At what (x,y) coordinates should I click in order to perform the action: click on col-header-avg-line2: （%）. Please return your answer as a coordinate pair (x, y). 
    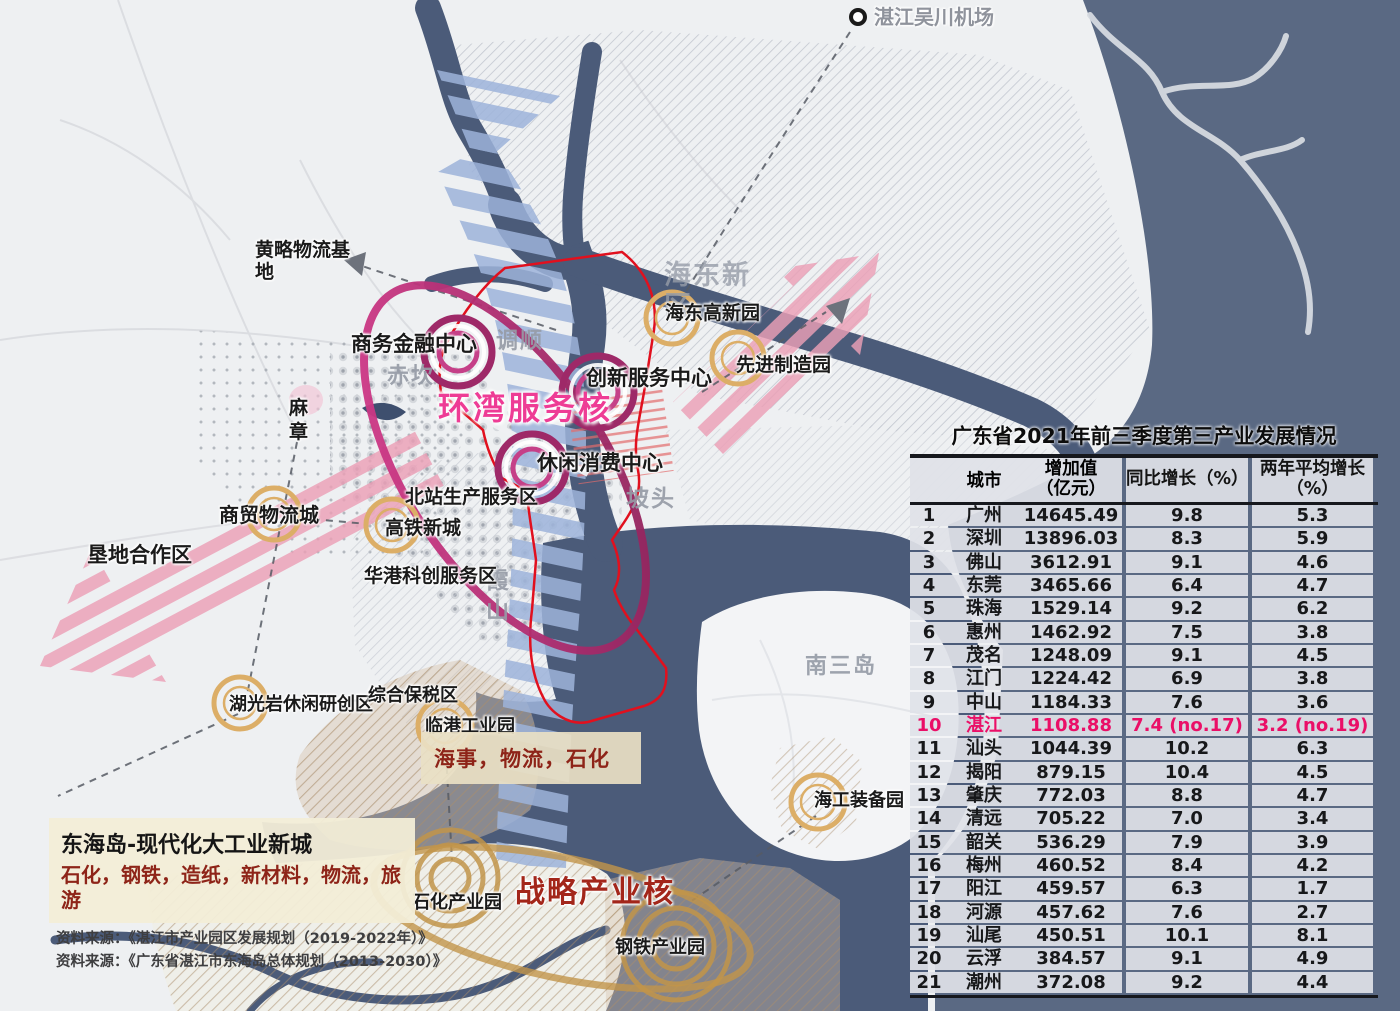
    Looking at the image, I should click on (1312, 488).